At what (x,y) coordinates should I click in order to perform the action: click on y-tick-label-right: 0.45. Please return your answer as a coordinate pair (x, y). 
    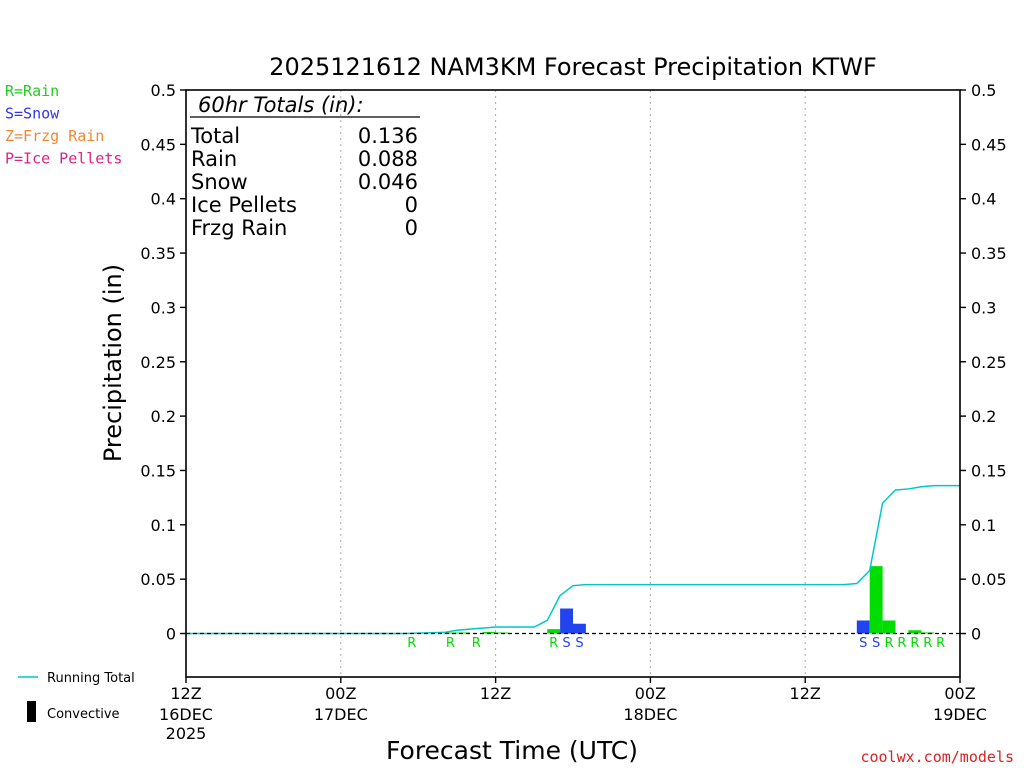
    Looking at the image, I should click on (989, 144).